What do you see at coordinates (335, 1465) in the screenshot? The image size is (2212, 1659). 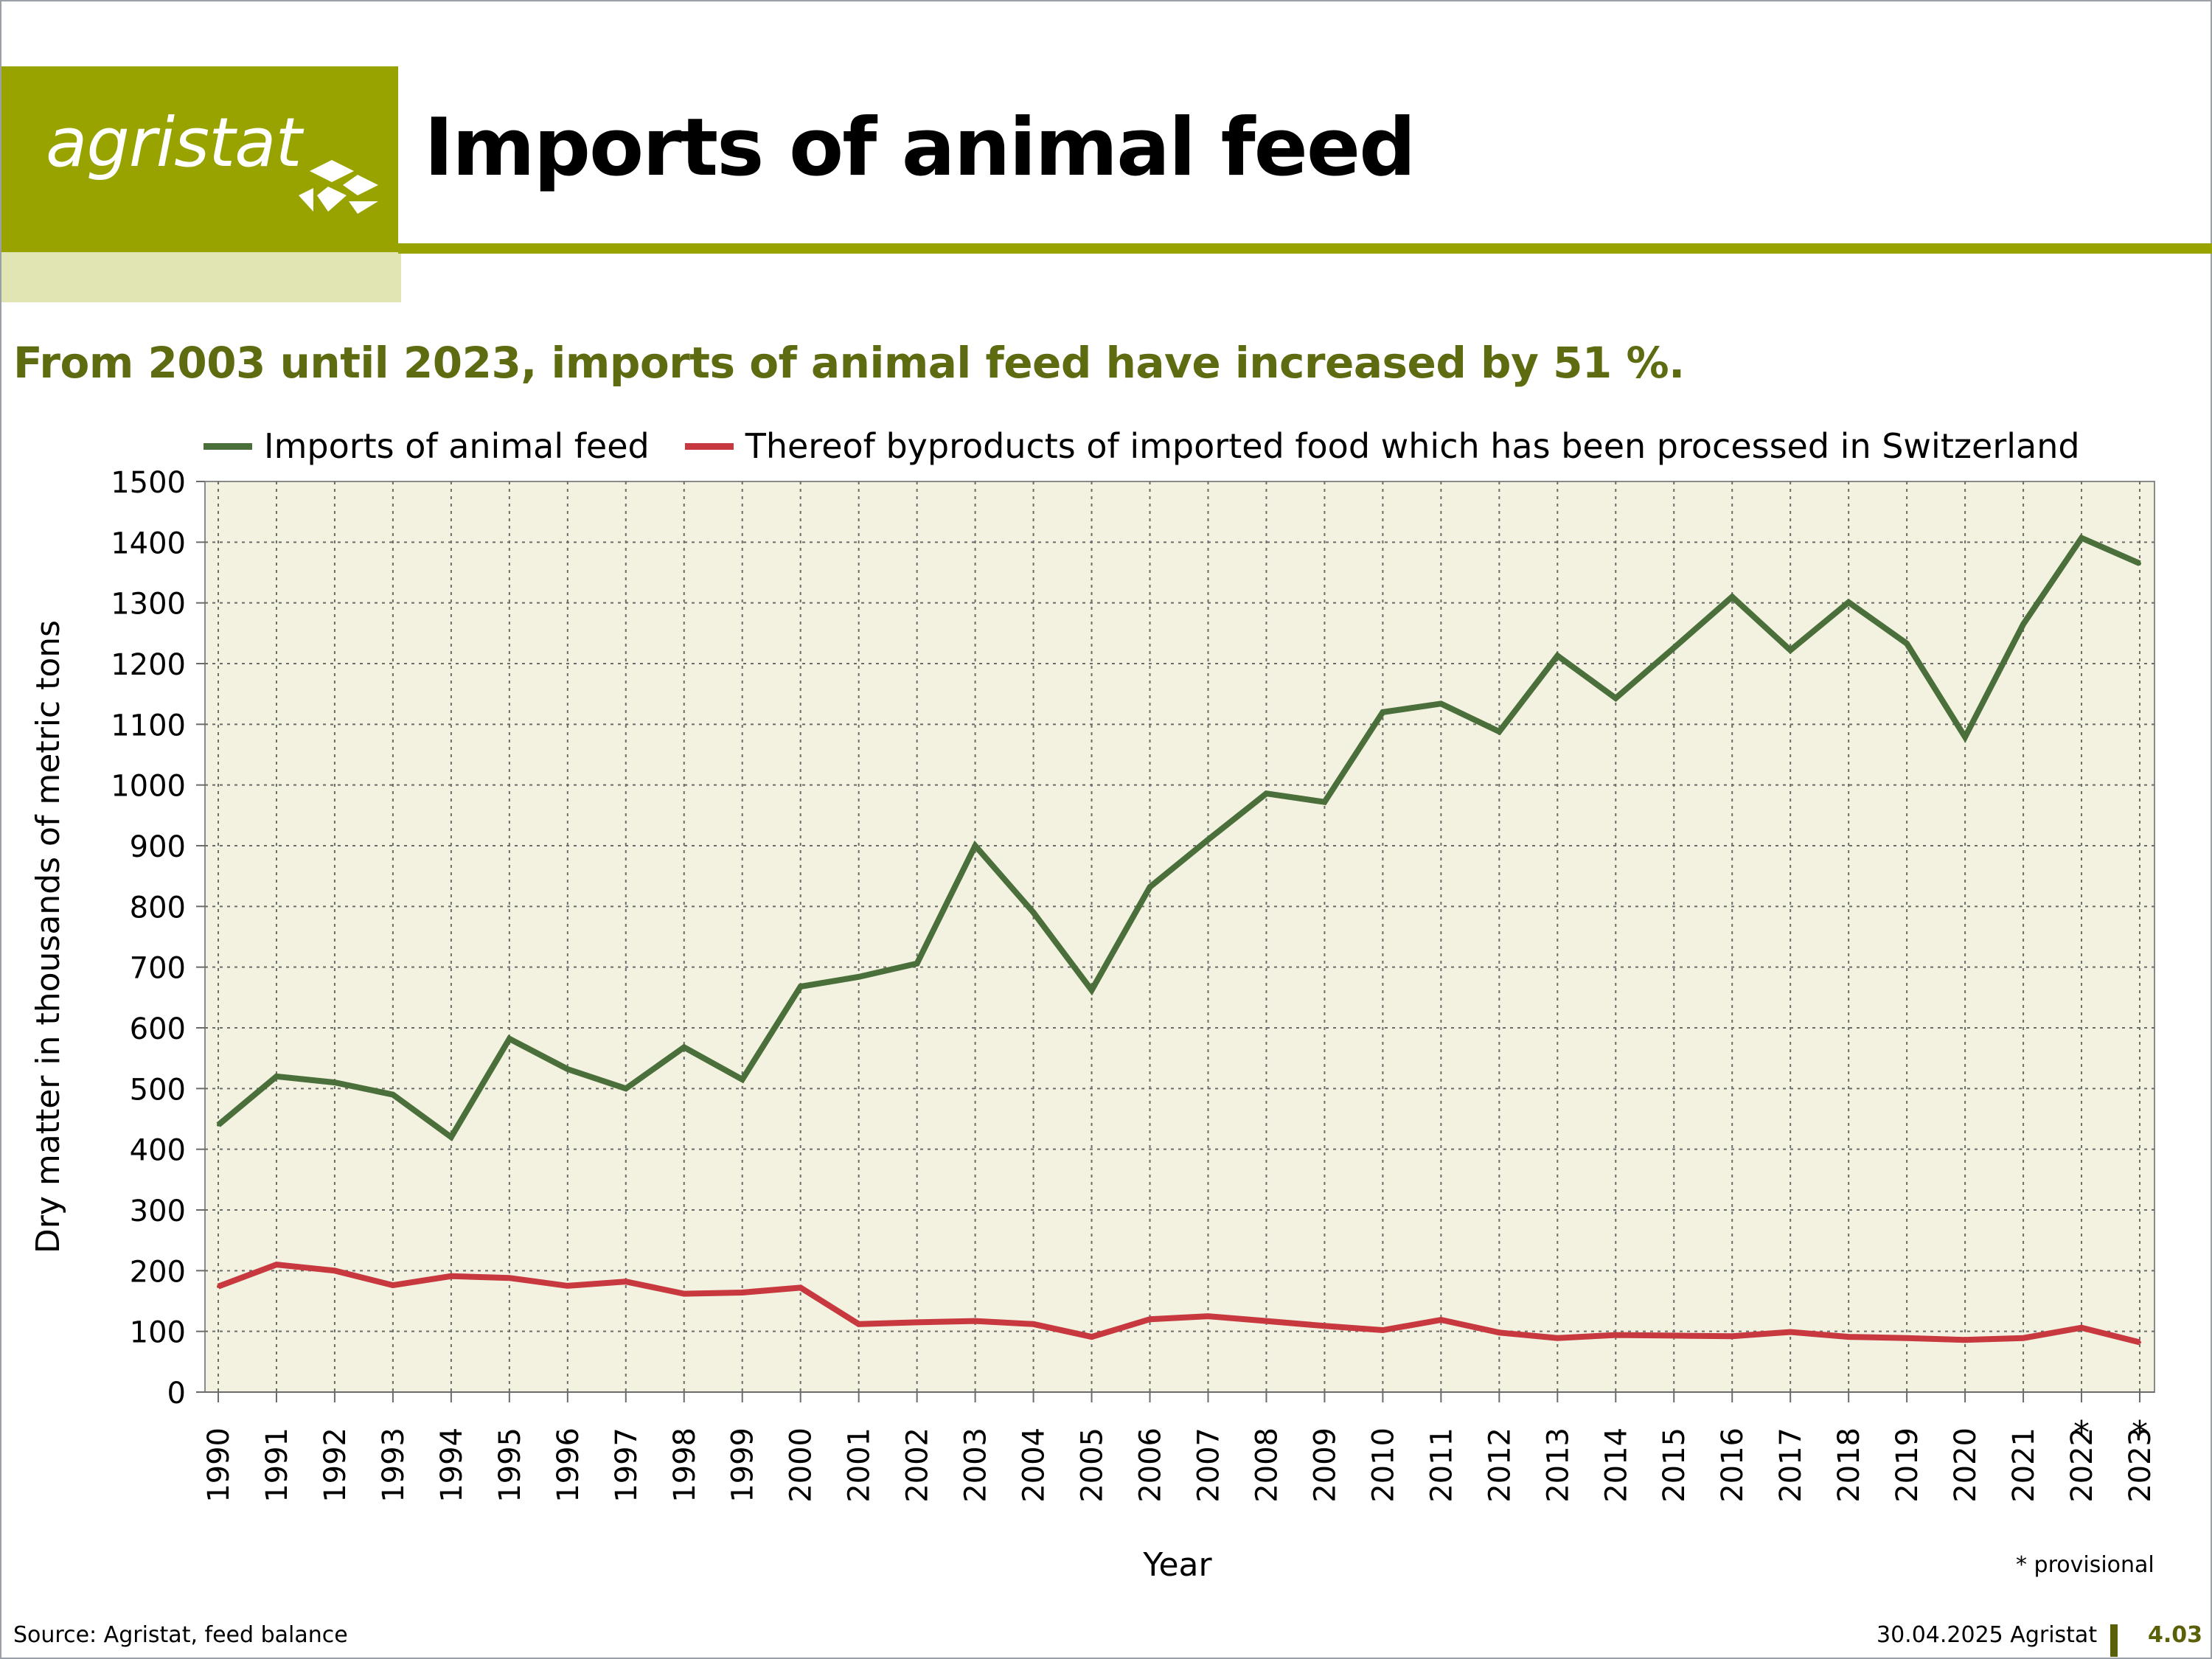 I see `x-tick-label: 1992` at bounding box center [335, 1465].